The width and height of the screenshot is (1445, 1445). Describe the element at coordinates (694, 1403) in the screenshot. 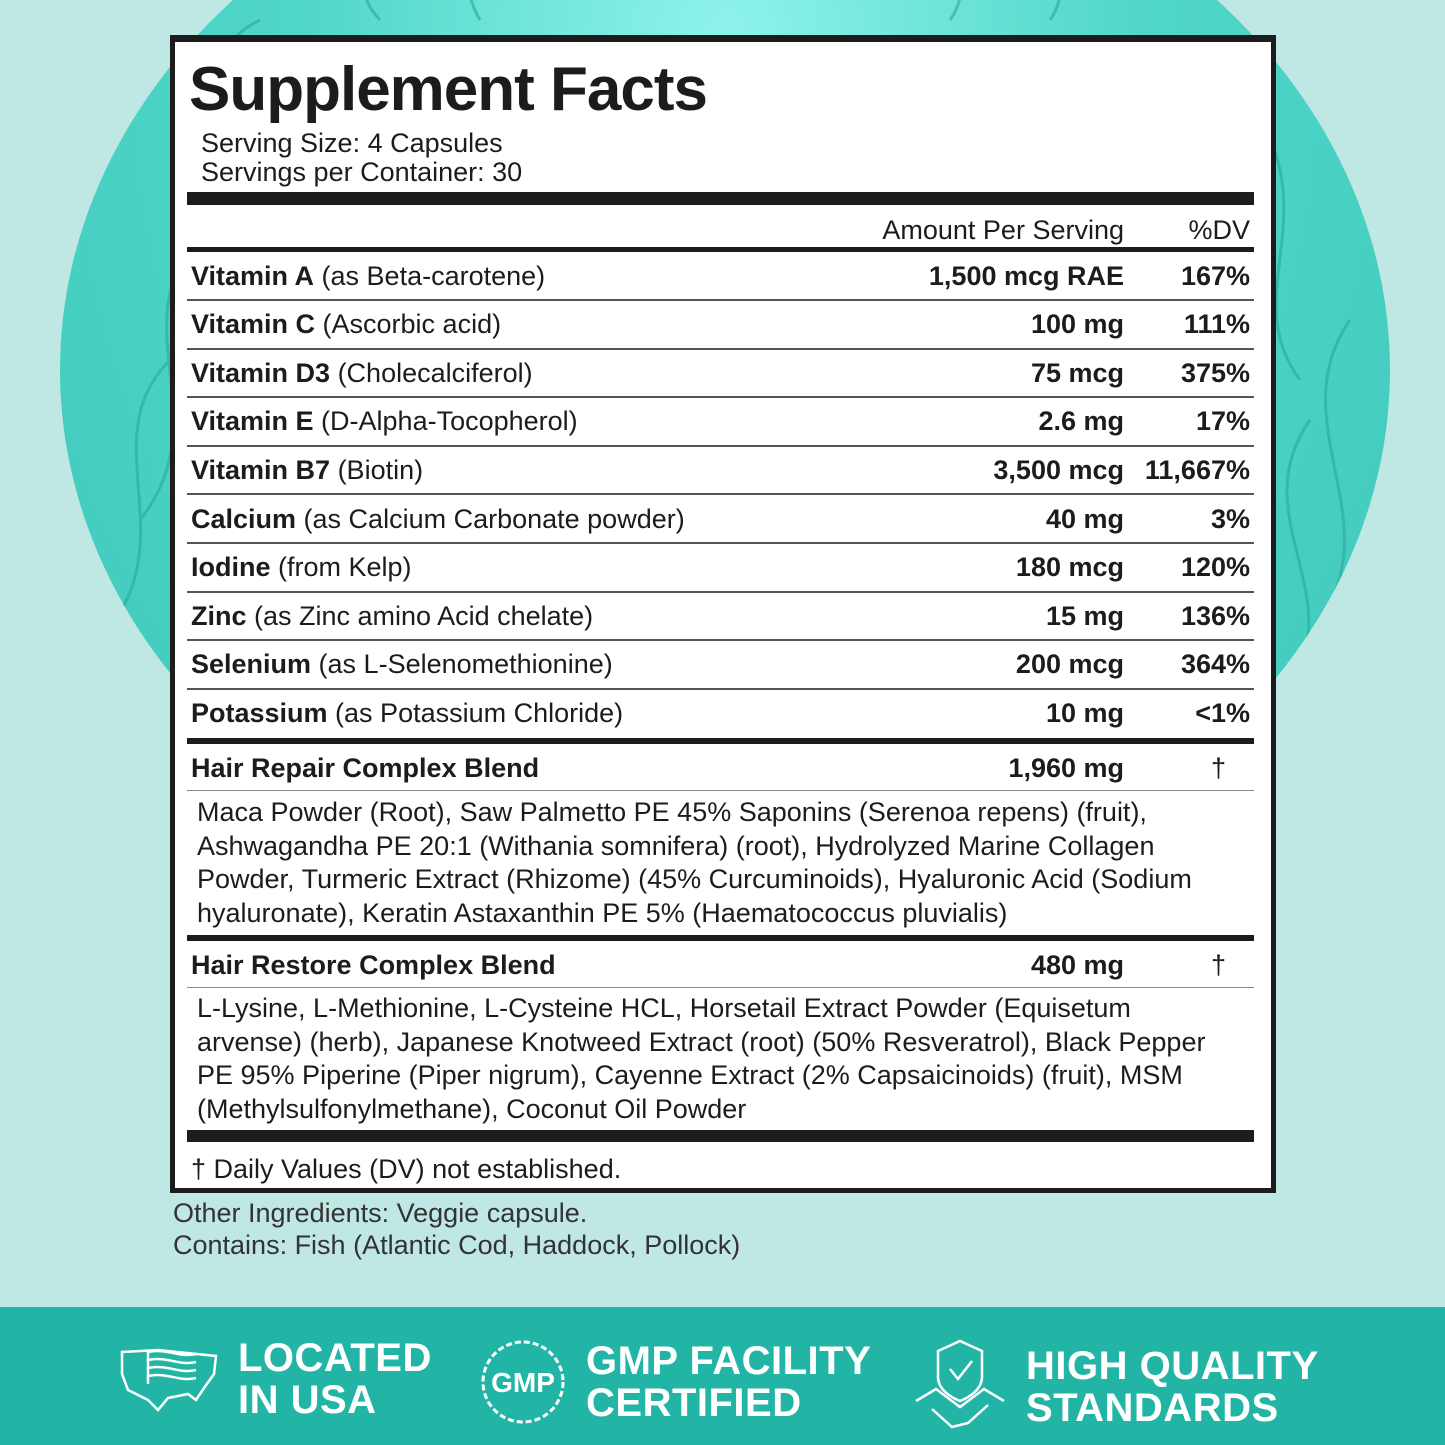

I see `badge-line2: CERTIFIED` at that location.